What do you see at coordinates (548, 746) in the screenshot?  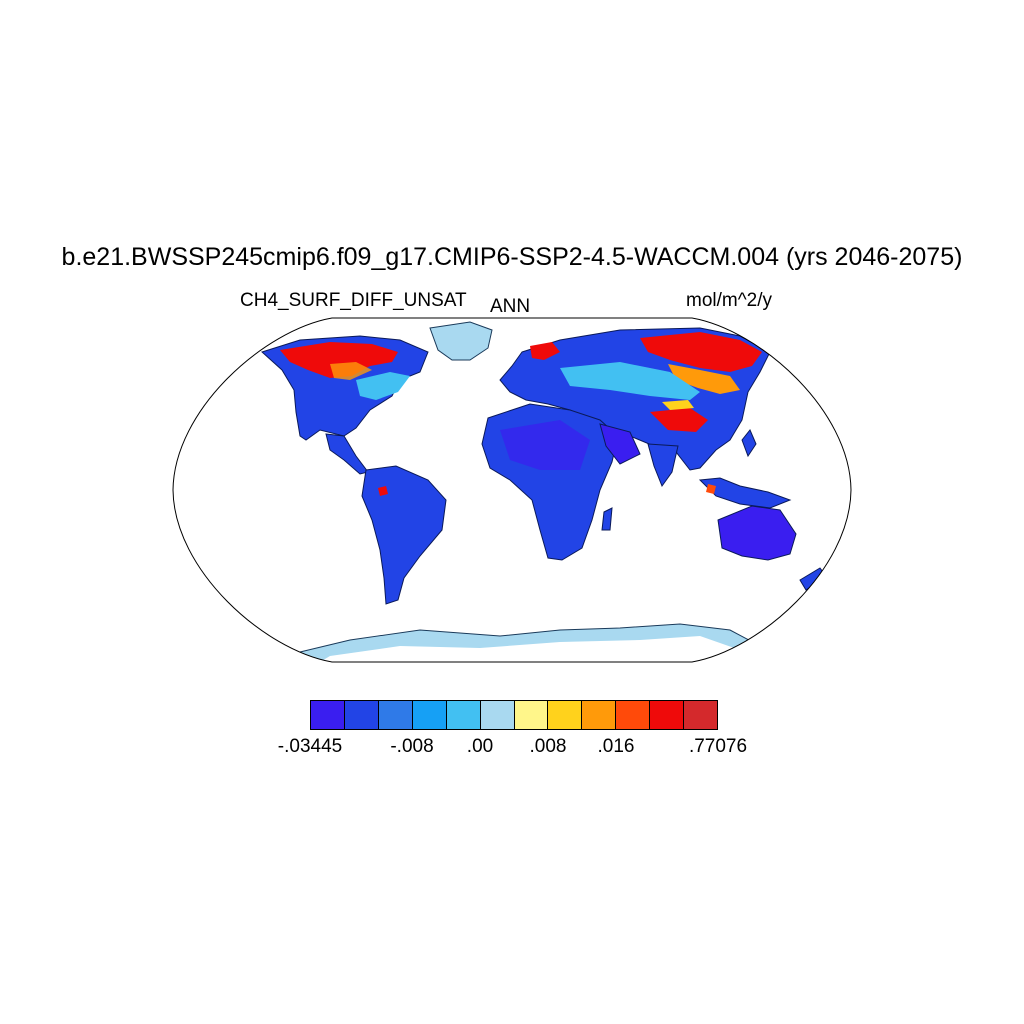 I see `colorbar-label: .008` at bounding box center [548, 746].